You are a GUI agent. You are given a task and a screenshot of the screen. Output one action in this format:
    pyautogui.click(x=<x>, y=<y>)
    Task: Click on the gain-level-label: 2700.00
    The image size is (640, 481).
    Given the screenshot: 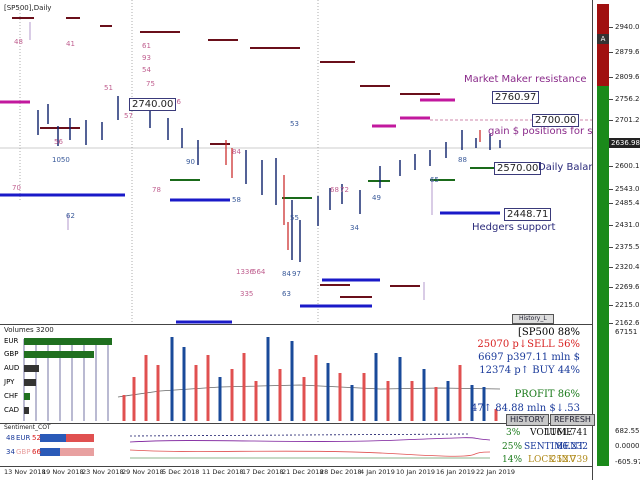 What is the action you would take?
    pyautogui.click(x=556, y=120)
    